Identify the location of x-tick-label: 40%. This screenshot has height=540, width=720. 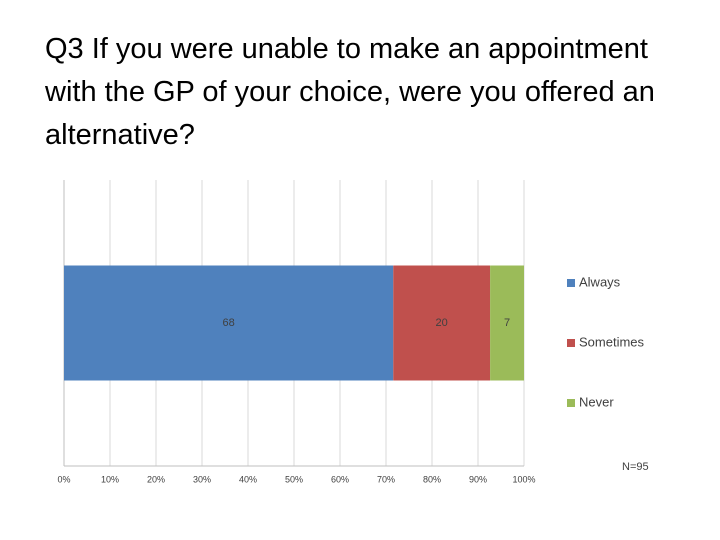
(248, 479).